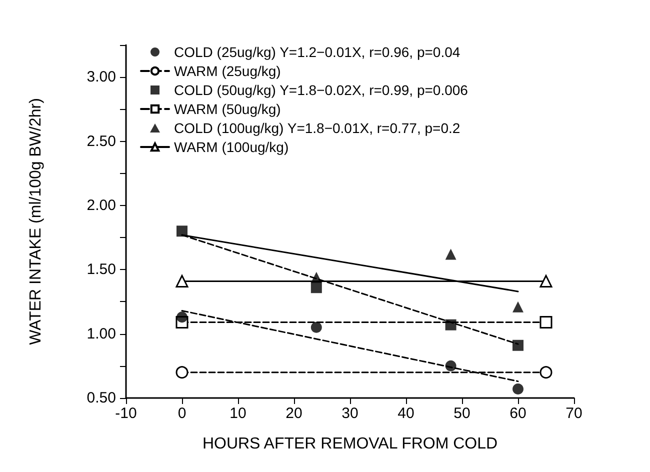 This screenshot has height=472, width=650. What do you see at coordinates (227, 109) in the screenshot?
I see `legend-label: WARM (50ug/kg)` at bounding box center [227, 109].